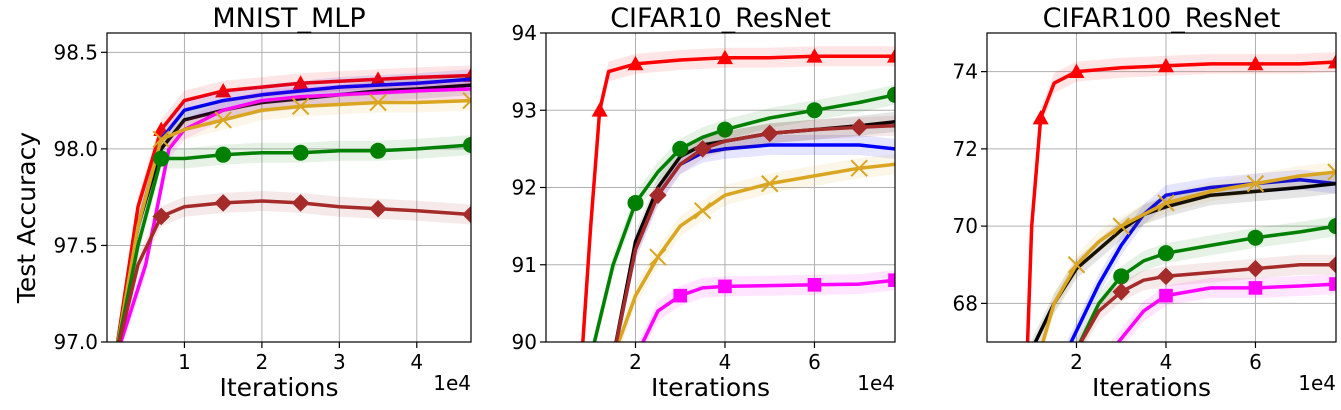 The height and width of the screenshot is (410, 1341). Describe the element at coordinates (524, 33) in the screenshot. I see `y-tick-label: 94` at that location.